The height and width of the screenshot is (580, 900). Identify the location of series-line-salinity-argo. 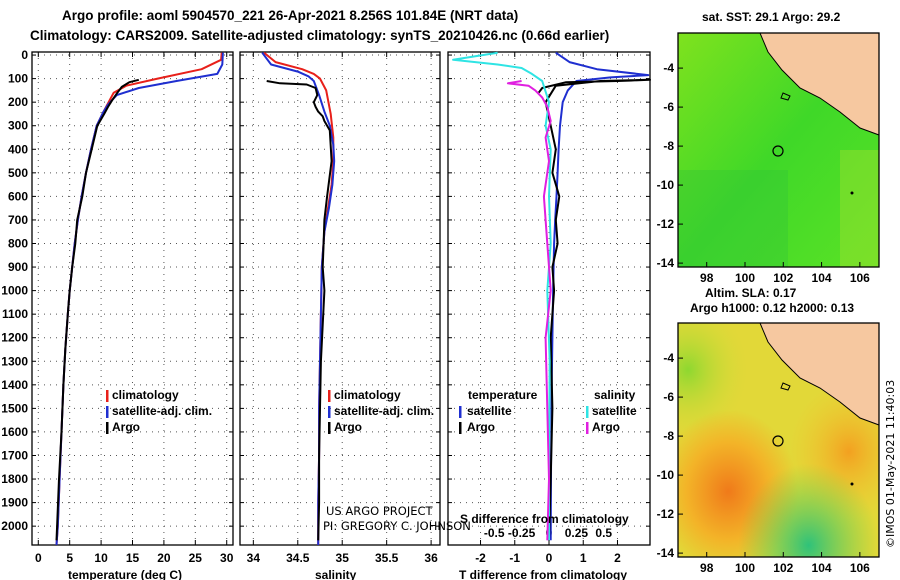
(529, 310).